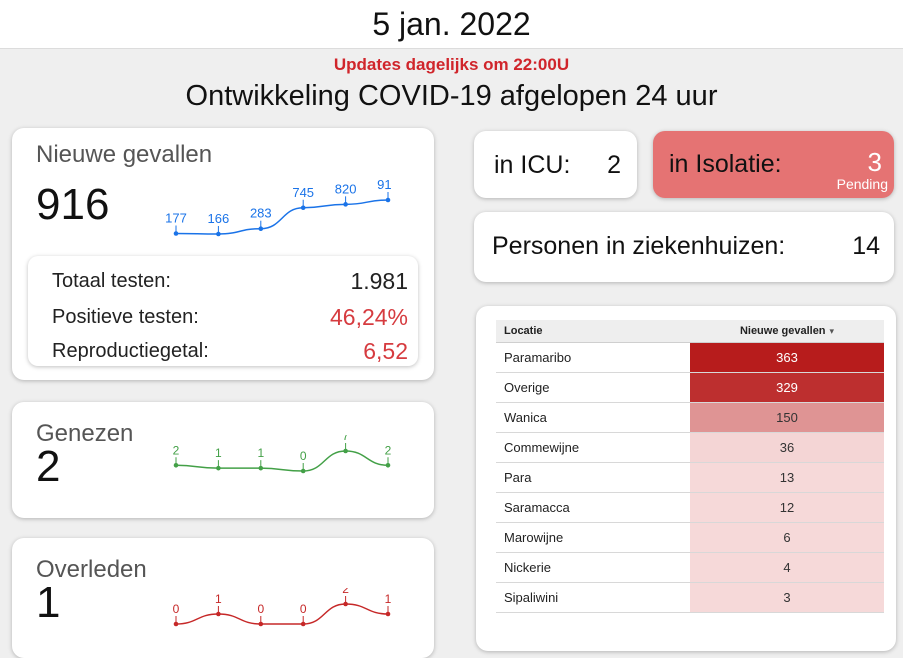 The width and height of the screenshot is (903, 658). Describe the element at coordinates (230, 351) in the screenshot. I see `reproductiegetal-row: Reproductiegetal: 6,52` at that location.